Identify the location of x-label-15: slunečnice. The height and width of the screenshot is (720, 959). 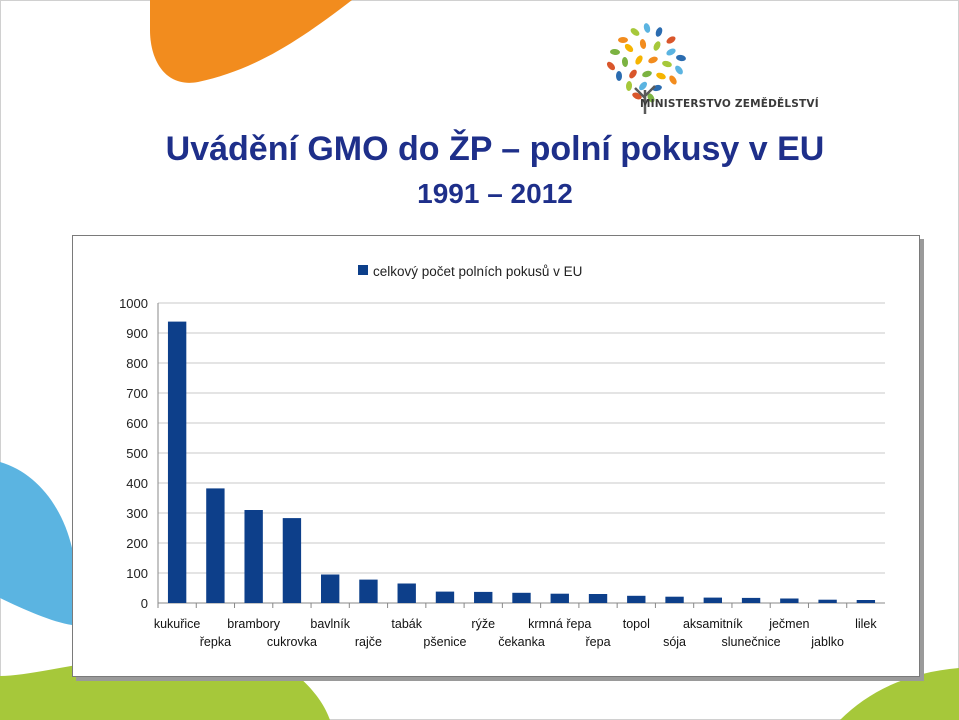
(751, 642).